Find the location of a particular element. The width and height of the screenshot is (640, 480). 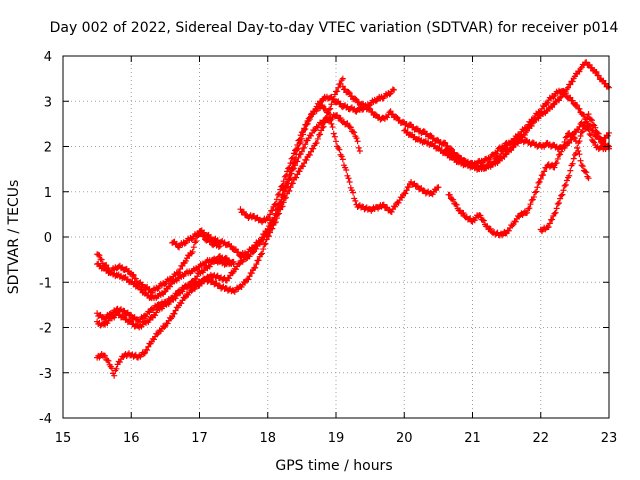

y-tick-label: 3 is located at coordinates (48, 102).